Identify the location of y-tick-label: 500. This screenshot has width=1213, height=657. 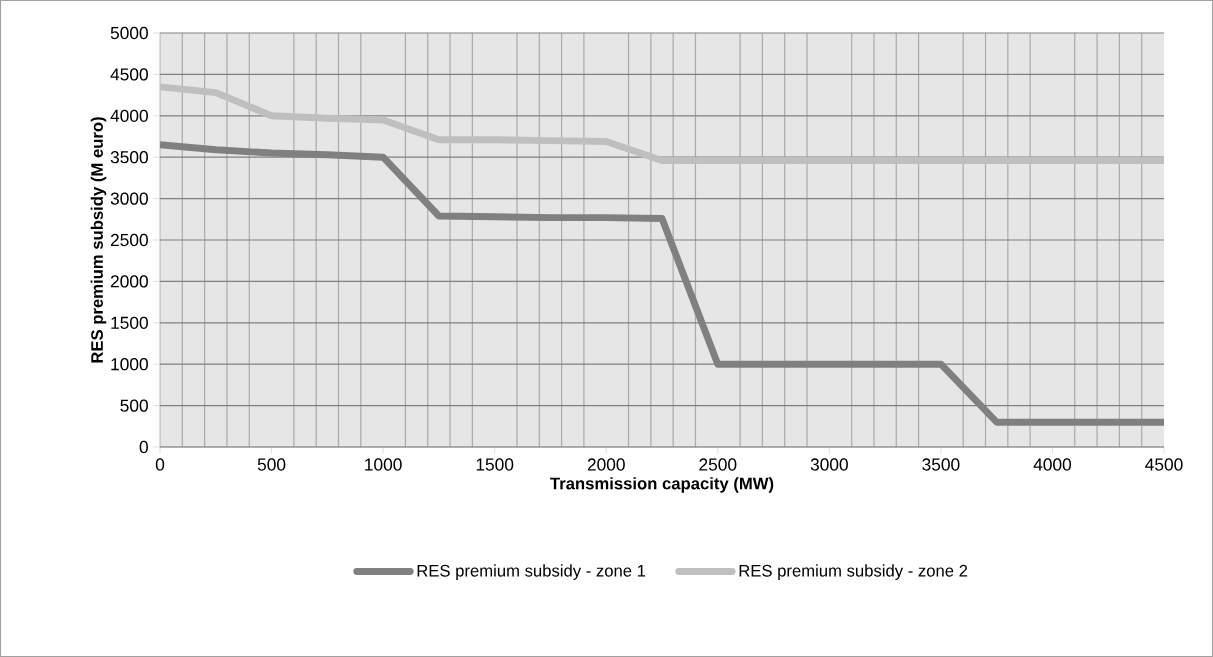
(134, 405).